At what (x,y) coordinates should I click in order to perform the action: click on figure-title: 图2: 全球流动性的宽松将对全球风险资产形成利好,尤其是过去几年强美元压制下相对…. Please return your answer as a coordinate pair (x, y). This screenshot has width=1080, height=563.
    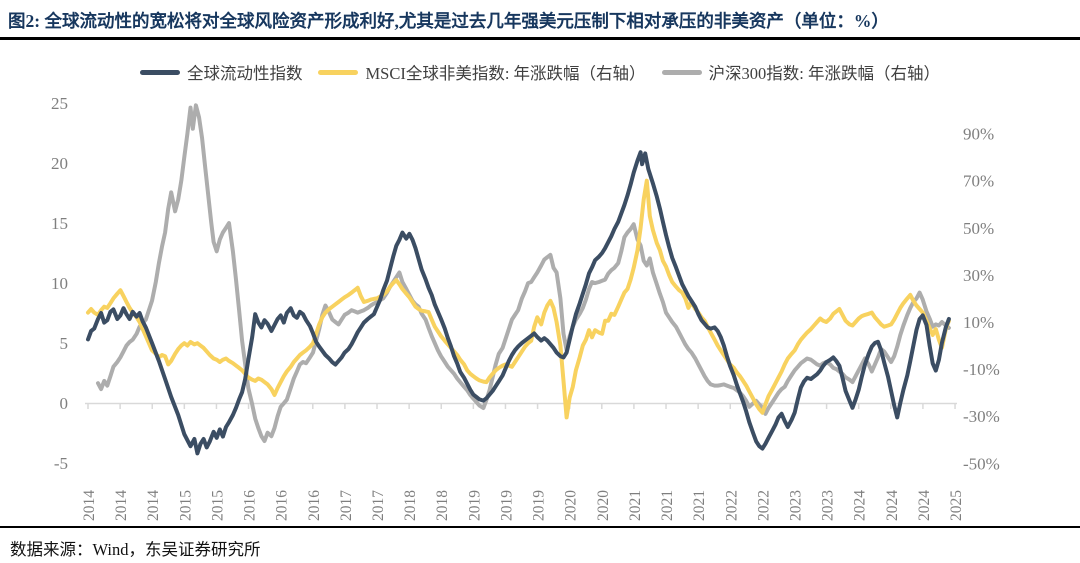
    Looking at the image, I should click on (448, 21).